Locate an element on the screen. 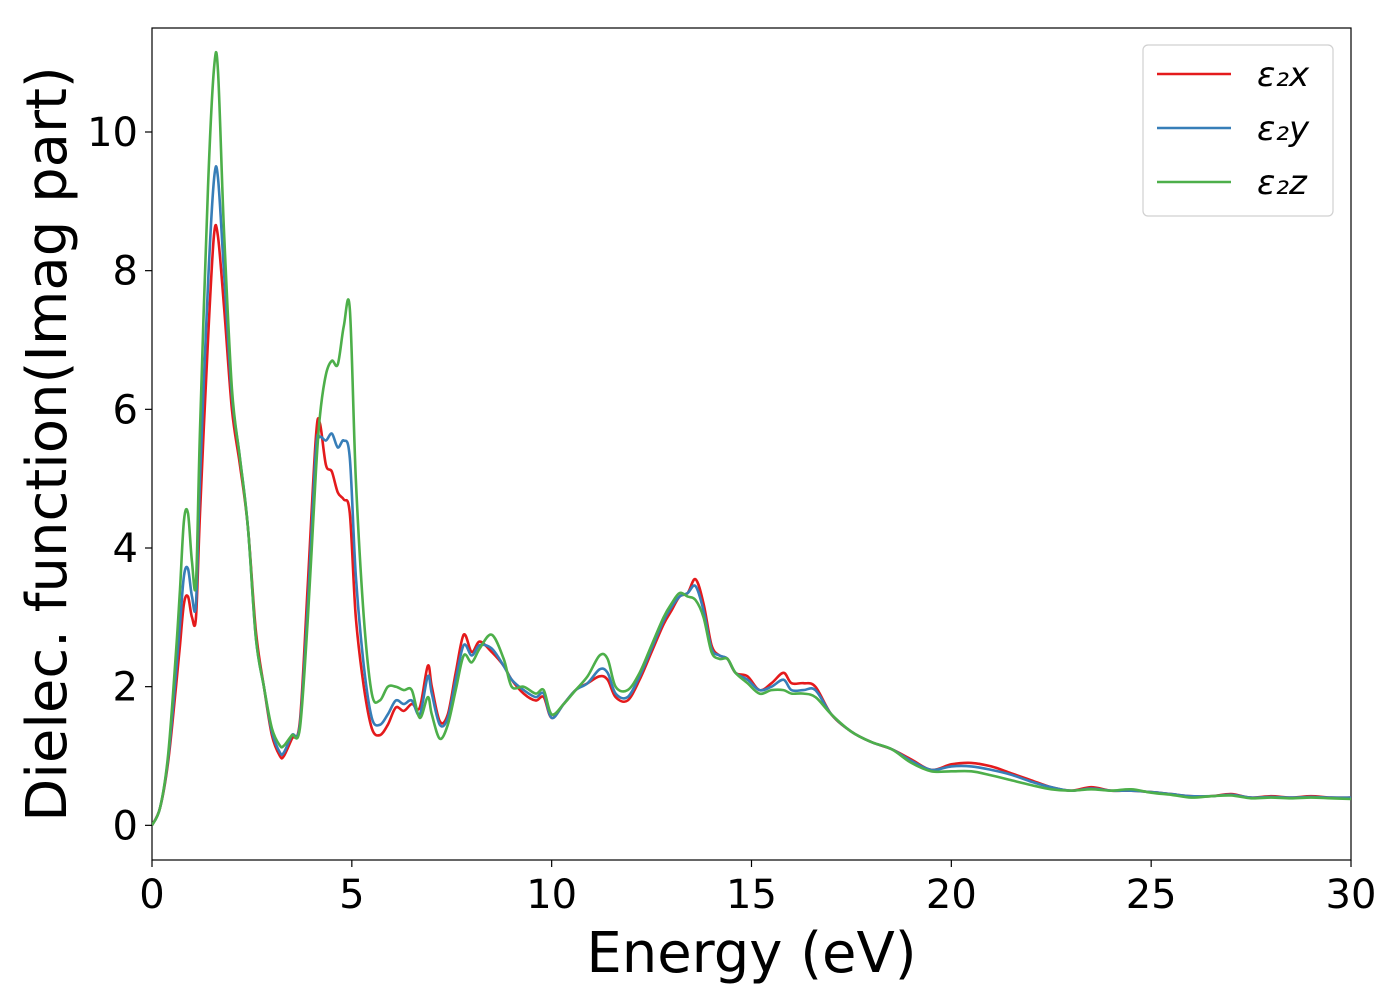 The width and height of the screenshot is (1400, 1000). x-tick-label: 25 is located at coordinates (1151, 895).